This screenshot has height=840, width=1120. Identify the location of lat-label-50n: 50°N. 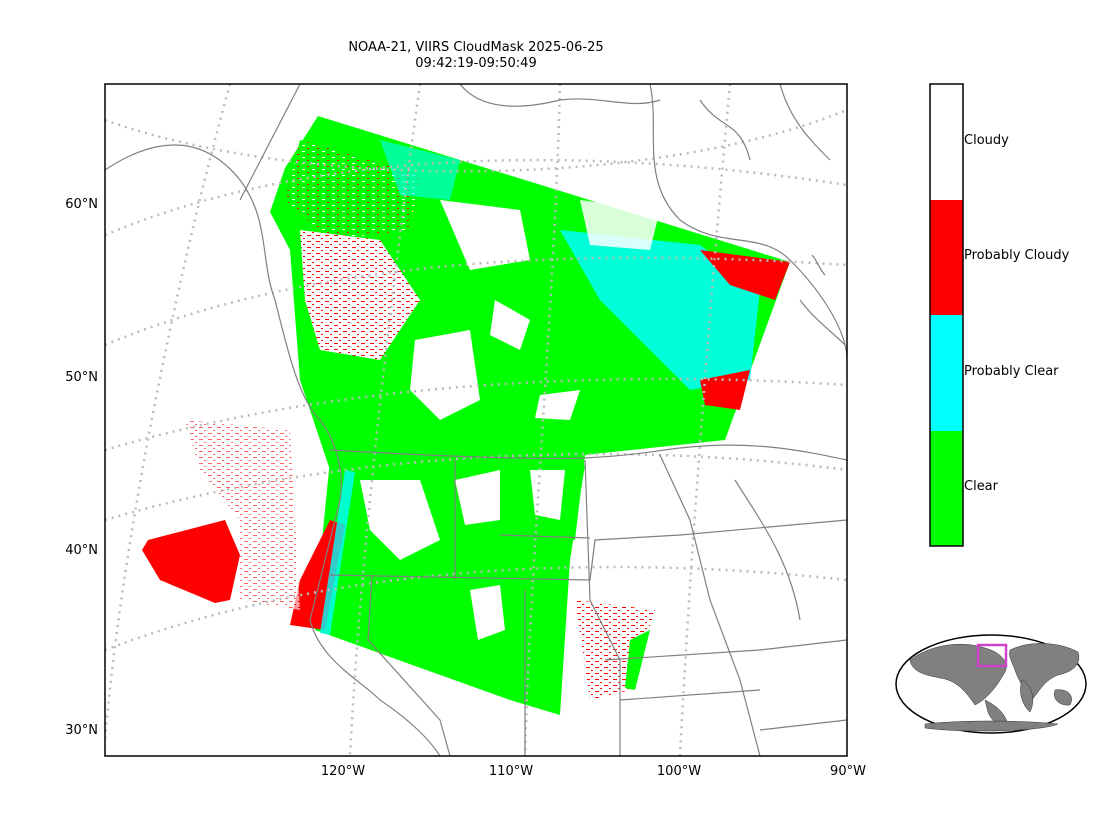
(81, 377).